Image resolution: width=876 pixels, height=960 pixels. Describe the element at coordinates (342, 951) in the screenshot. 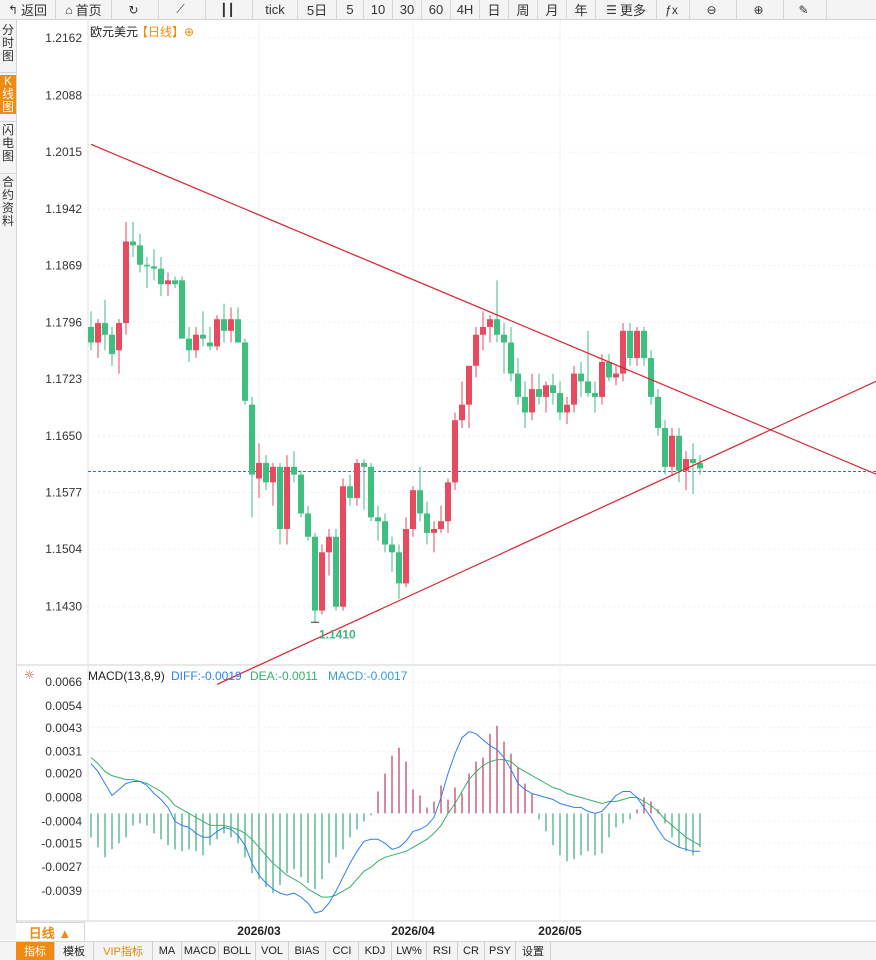

I see `indicator-tab-8: CCI` at that location.